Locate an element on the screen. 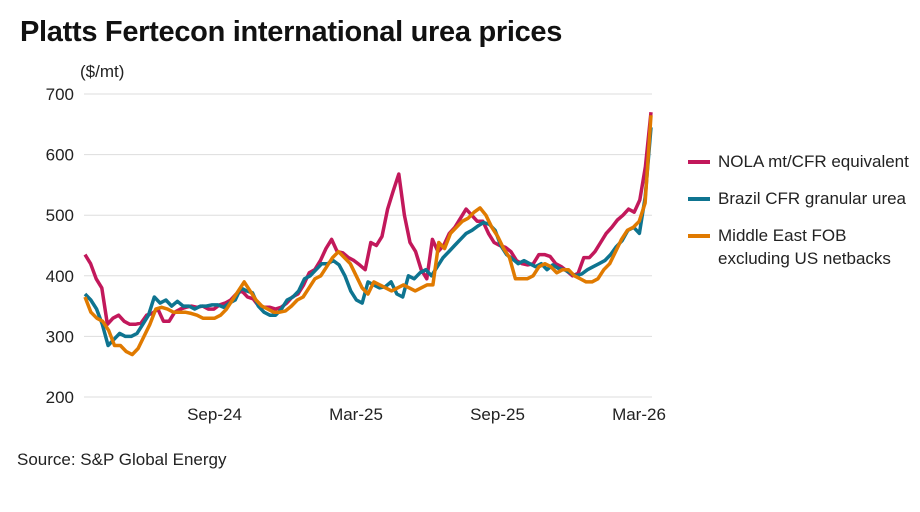  legend-item-nola: NOLA mt/CFR equivalent is located at coordinates (803, 161).